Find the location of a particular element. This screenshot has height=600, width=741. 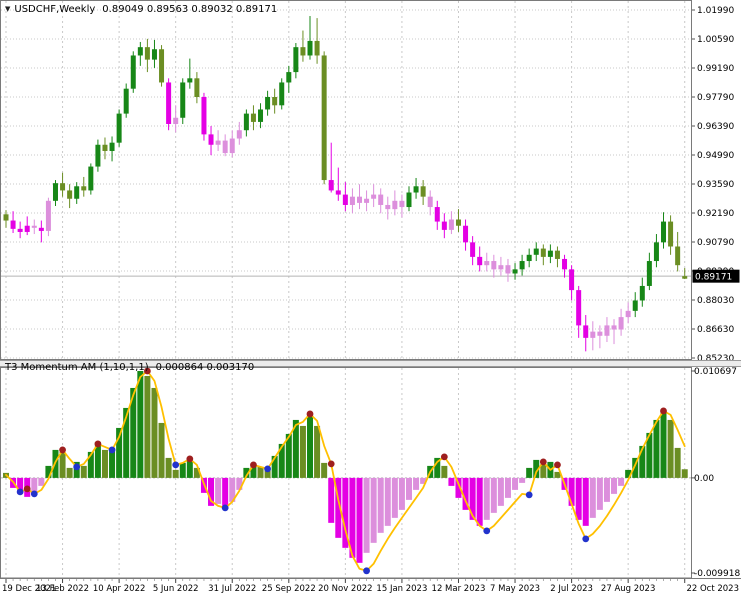

time-axis-label: 25 Sep 2022 is located at coordinates (289, 589).